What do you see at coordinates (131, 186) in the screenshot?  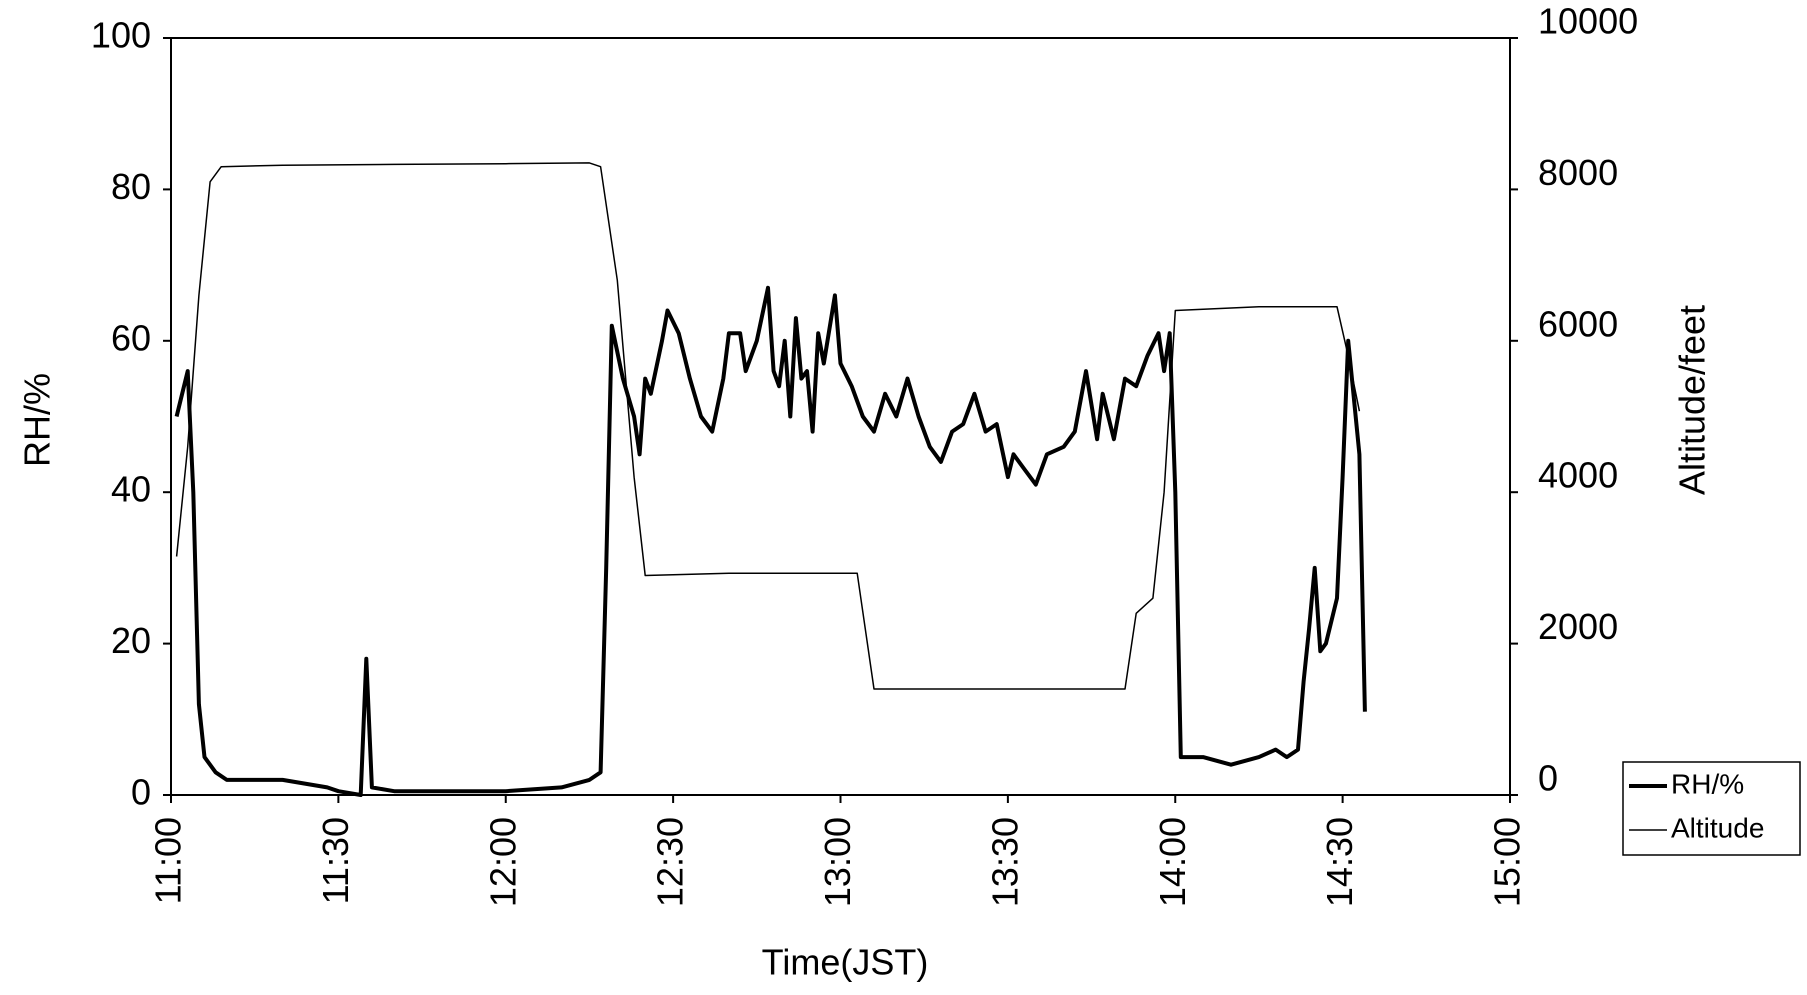 I see `y-tick-label: 80` at bounding box center [131, 186].